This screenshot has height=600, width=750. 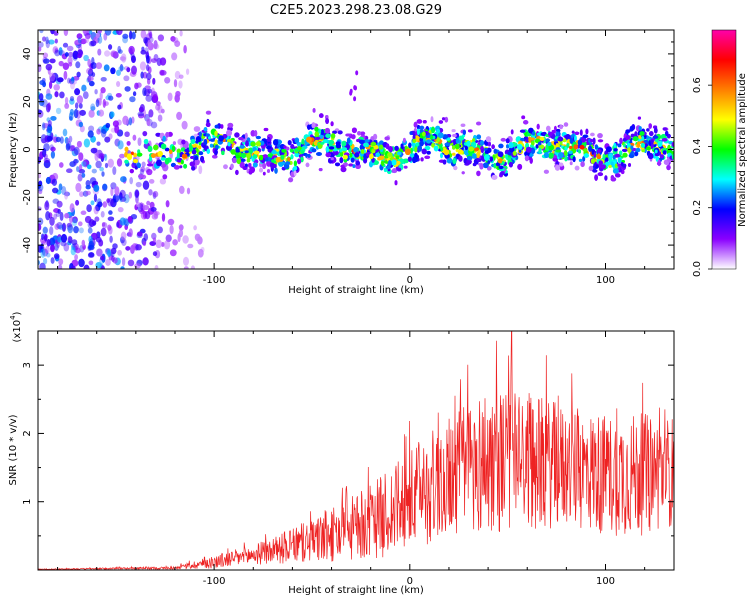 What do you see at coordinates (27, 54) in the screenshot?
I see `spectrogram-ytick-label: 40` at bounding box center [27, 54].